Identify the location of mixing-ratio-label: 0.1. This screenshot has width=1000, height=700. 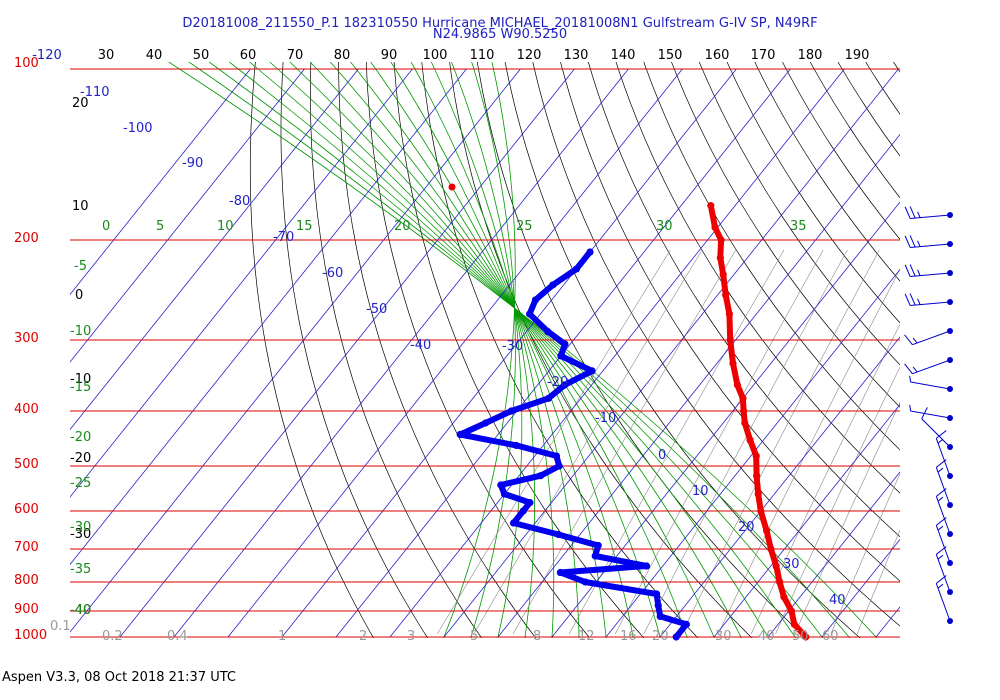
(60, 626).